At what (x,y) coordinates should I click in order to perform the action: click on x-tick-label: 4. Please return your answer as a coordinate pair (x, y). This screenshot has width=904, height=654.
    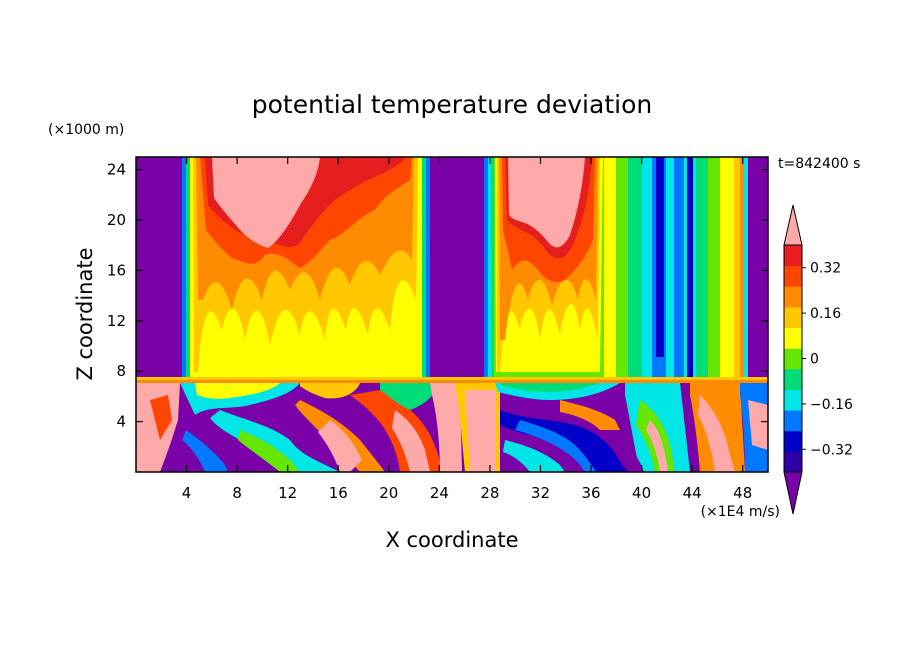
    Looking at the image, I should click on (187, 493).